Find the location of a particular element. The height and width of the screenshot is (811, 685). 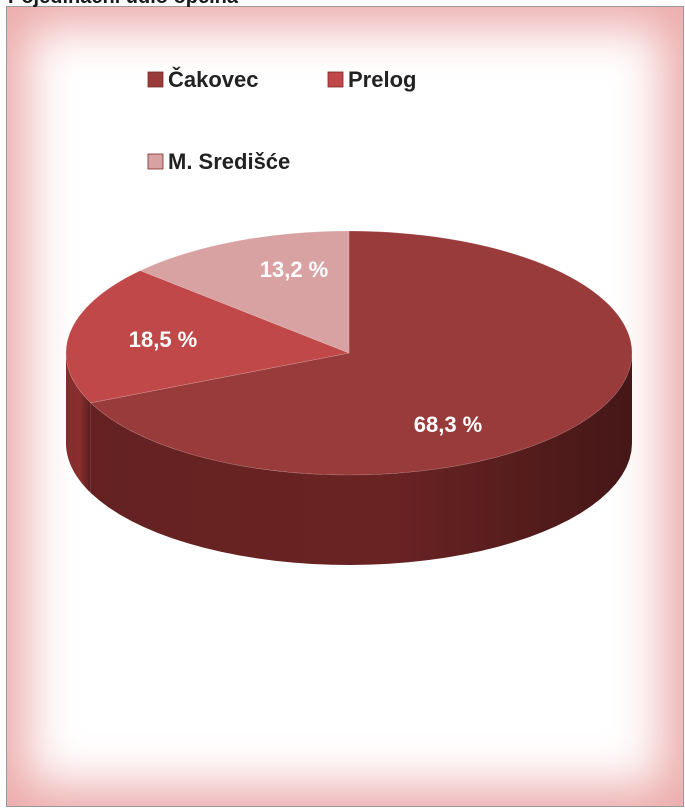

legend-item-m-sredisce: M. Središće is located at coordinates (218, 161).